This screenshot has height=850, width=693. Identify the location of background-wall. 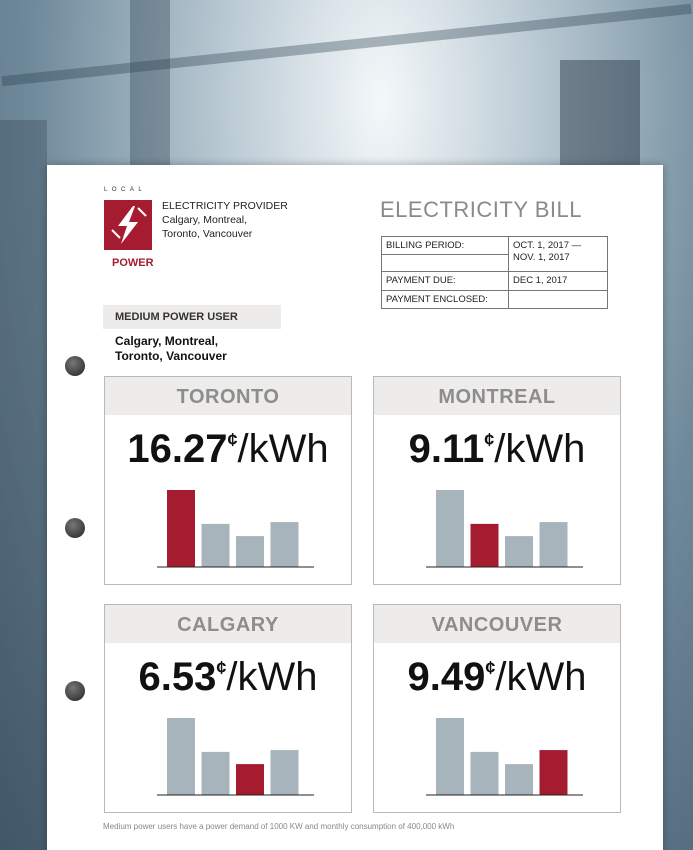
(23, 485).